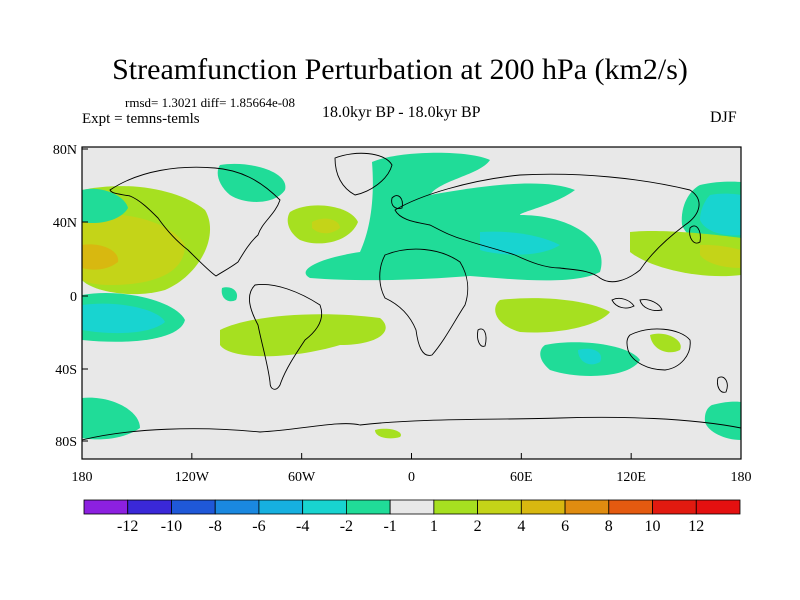 This screenshot has height=600, width=800. I want to click on colorbar-label: -1, so click(390, 526).